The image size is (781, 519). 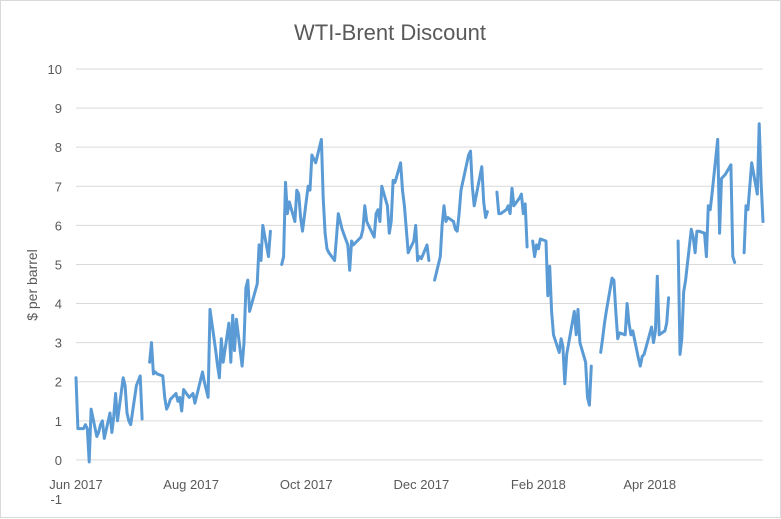 I want to click on y-tick-label: 5, so click(x=58, y=264).